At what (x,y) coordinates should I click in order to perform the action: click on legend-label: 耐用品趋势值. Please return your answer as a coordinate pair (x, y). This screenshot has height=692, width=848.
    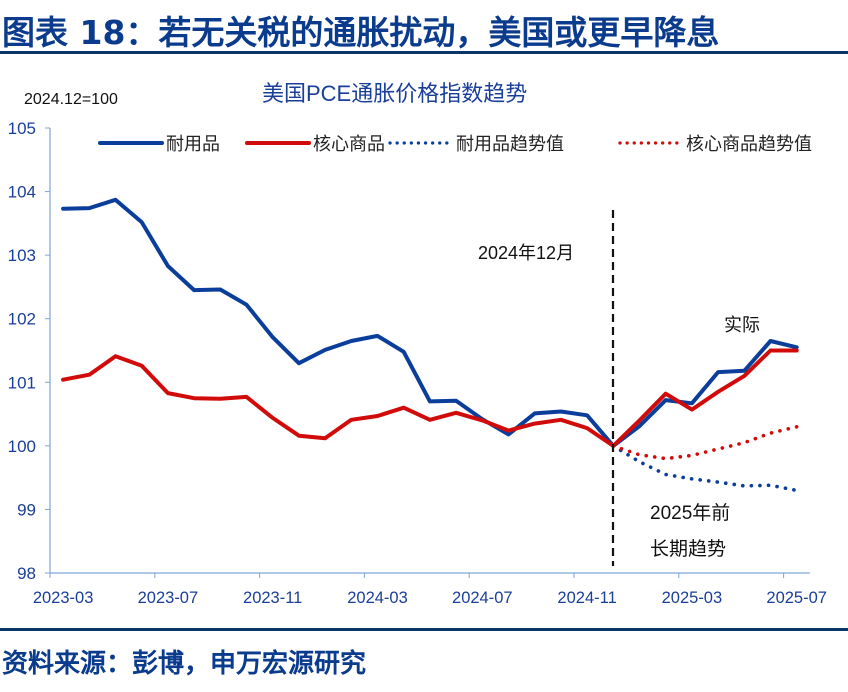
    Looking at the image, I should click on (510, 144).